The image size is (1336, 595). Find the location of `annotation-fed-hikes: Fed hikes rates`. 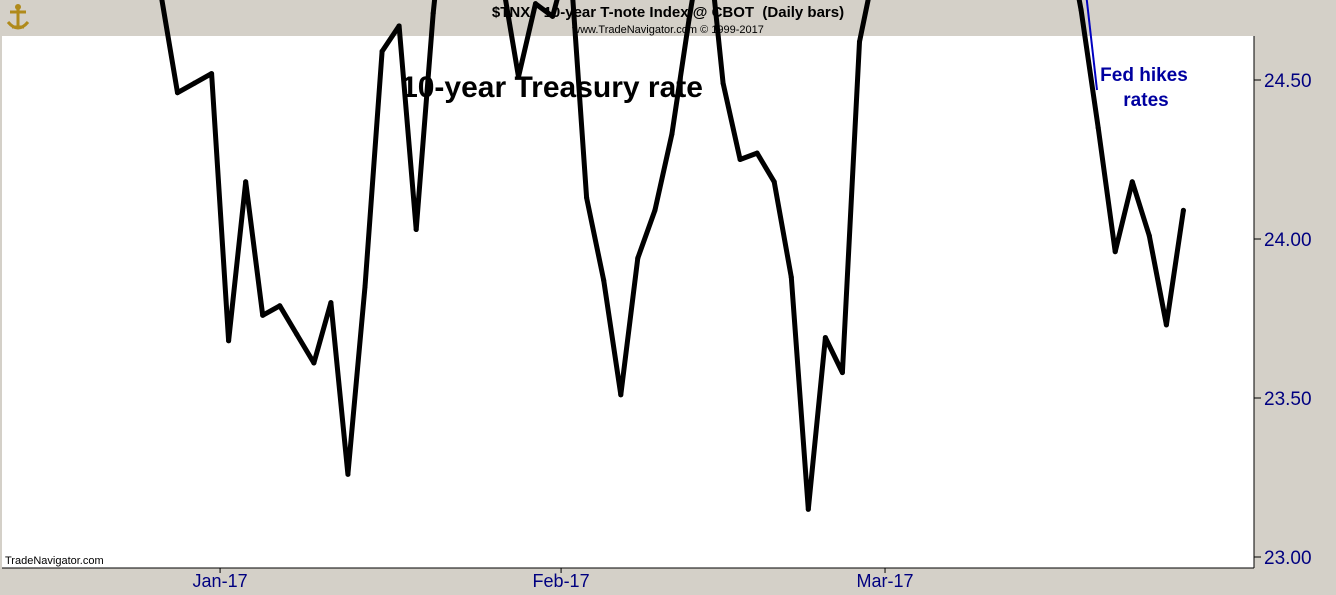

annotation-fed-hikes: Fed hikes rates is located at coordinates (1136, 55).